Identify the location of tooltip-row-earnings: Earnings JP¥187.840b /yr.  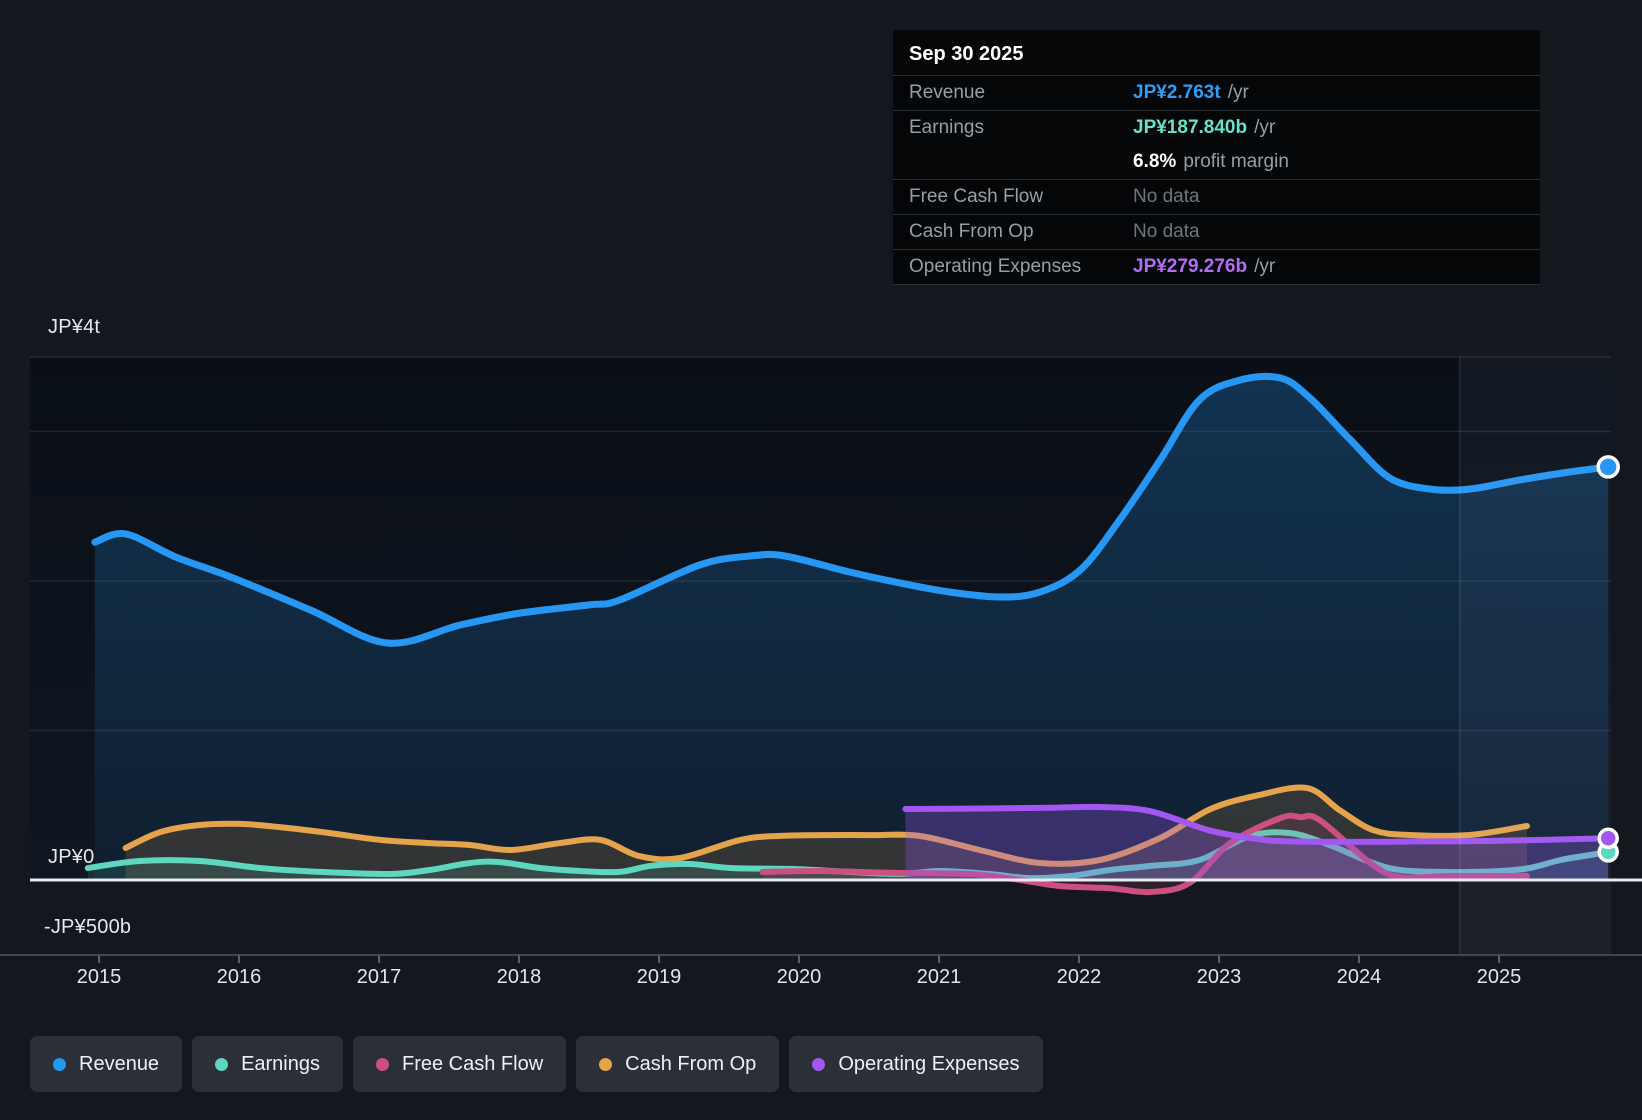
(1216, 128).